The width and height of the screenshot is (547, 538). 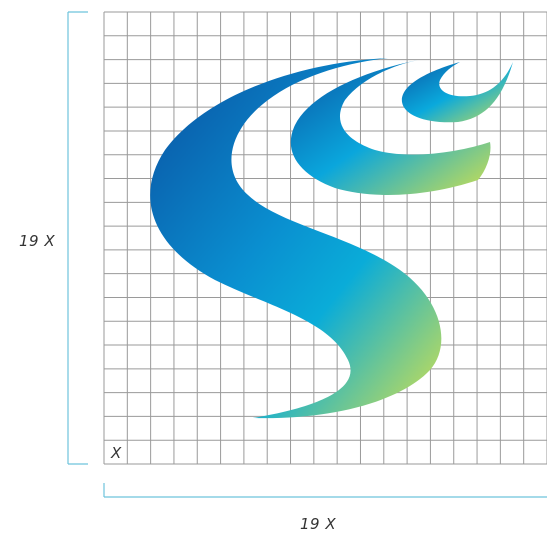 What do you see at coordinates (318, 524) in the screenshot?
I see `horizontal-dimension-label: 19 X` at bounding box center [318, 524].